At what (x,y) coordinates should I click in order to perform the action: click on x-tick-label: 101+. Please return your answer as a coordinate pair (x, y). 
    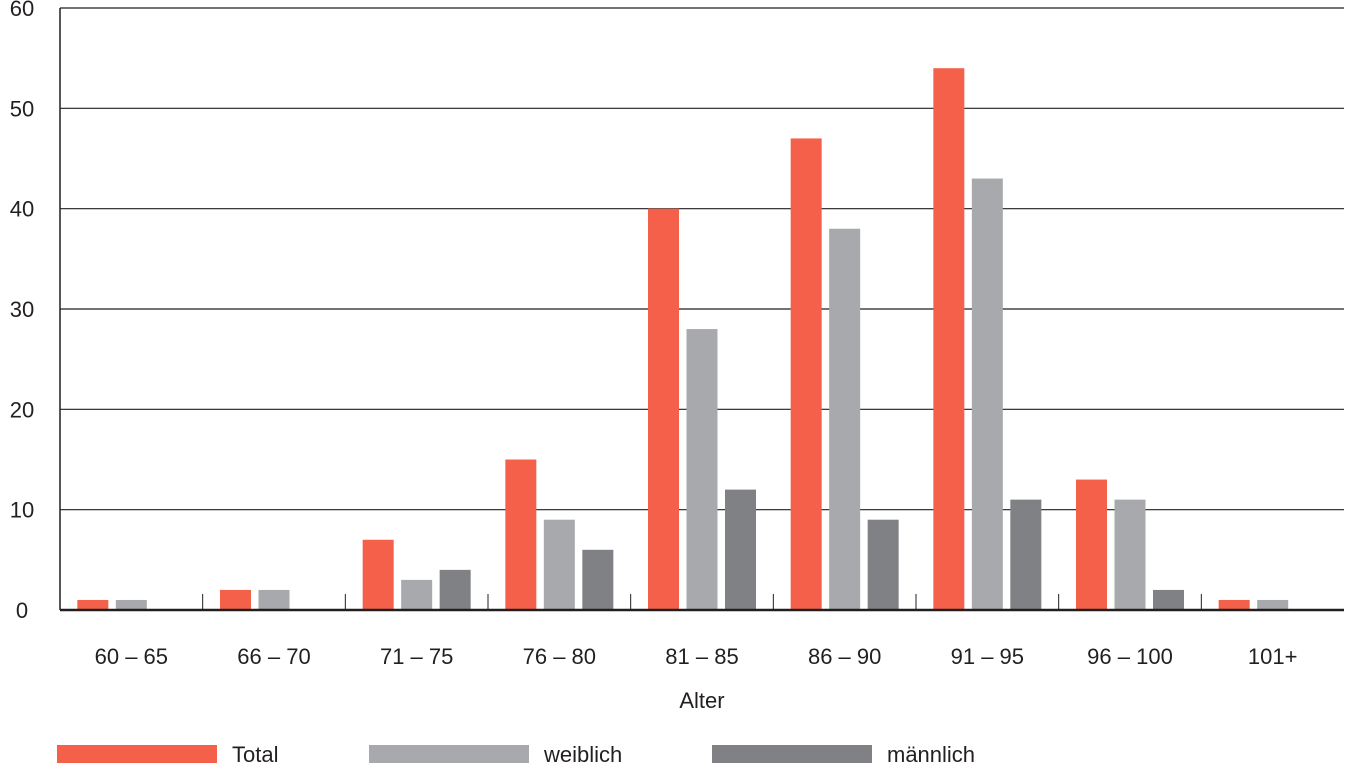
    Looking at the image, I should click on (1273, 656).